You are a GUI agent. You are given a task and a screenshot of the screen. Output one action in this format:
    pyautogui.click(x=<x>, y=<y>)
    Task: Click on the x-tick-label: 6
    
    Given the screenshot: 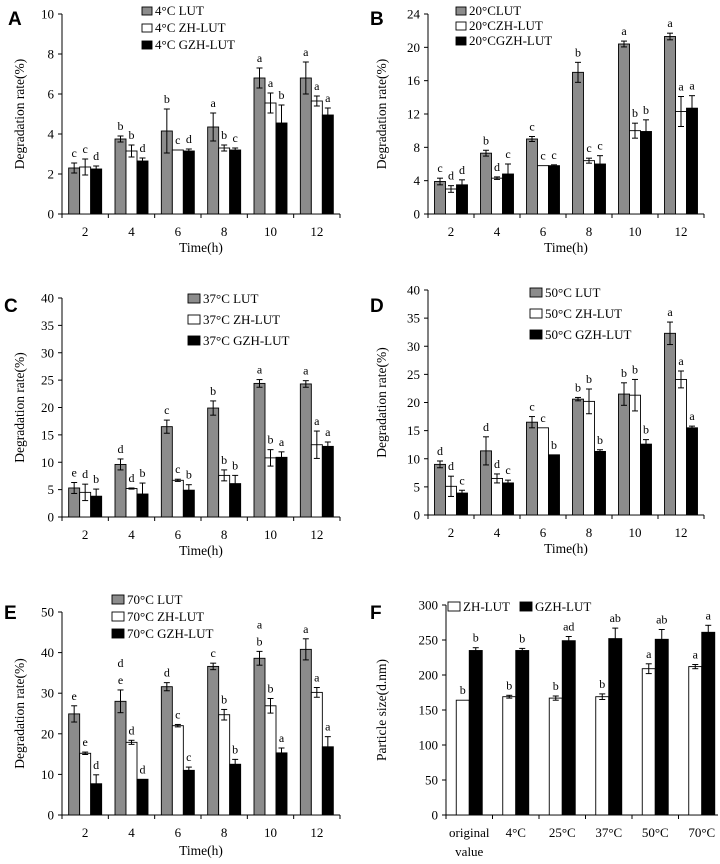 What is the action you would take?
    pyautogui.click(x=178, y=832)
    